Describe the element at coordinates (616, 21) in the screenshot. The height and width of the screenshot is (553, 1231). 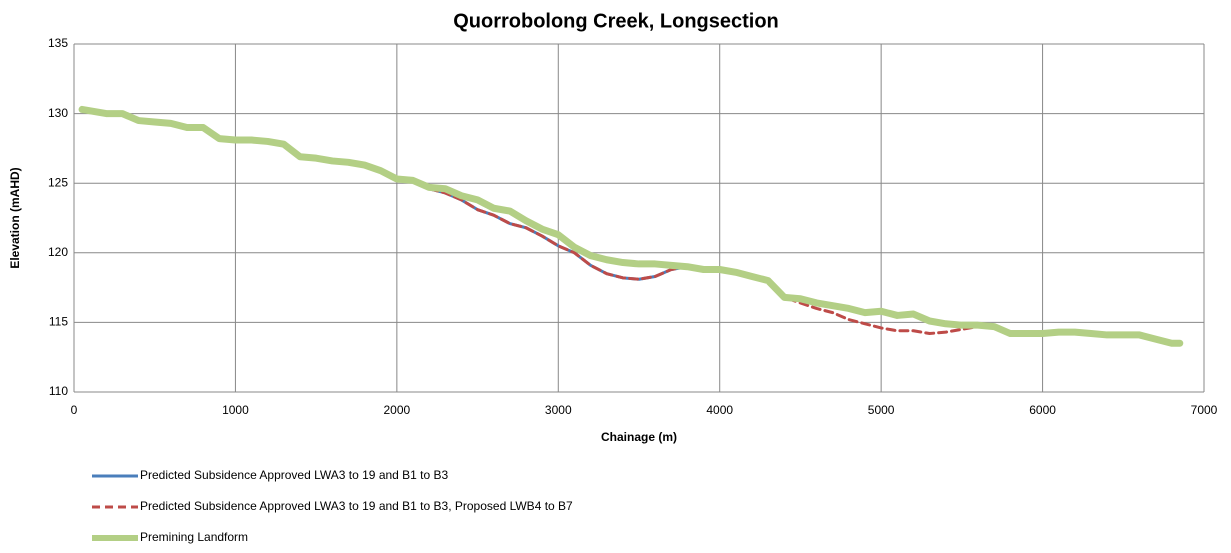
I see `chart-title: Quorrobolong Creek, Longsection` at that location.